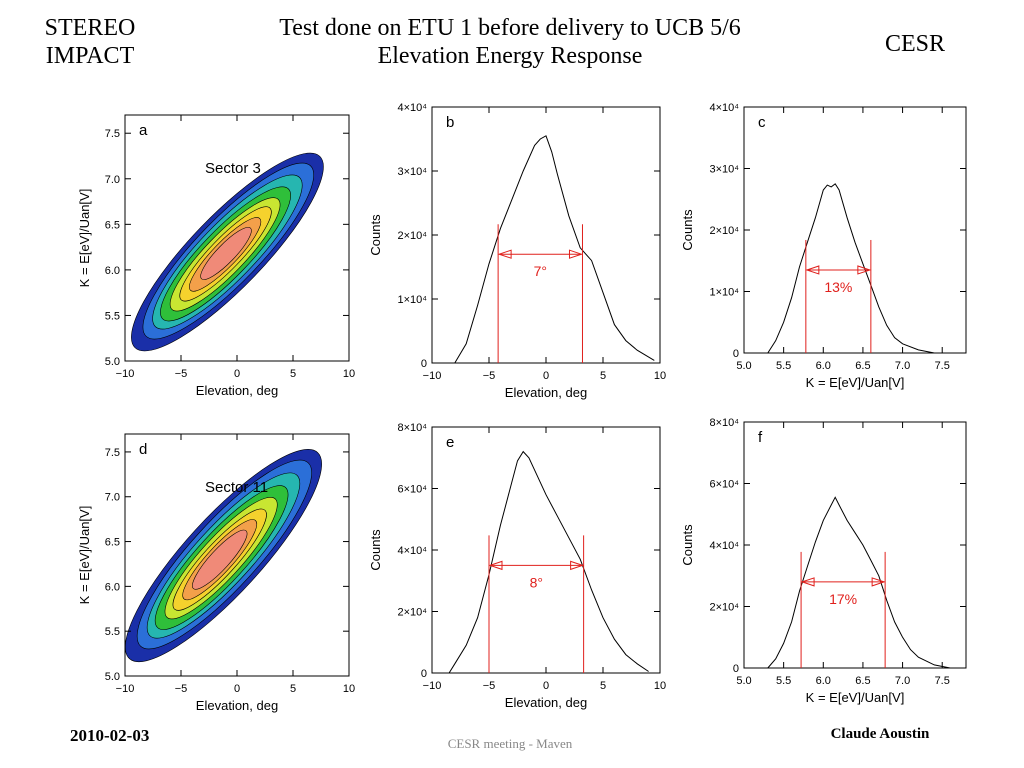  I want to click on chart-b-arrowhead-right, so click(576, 254).